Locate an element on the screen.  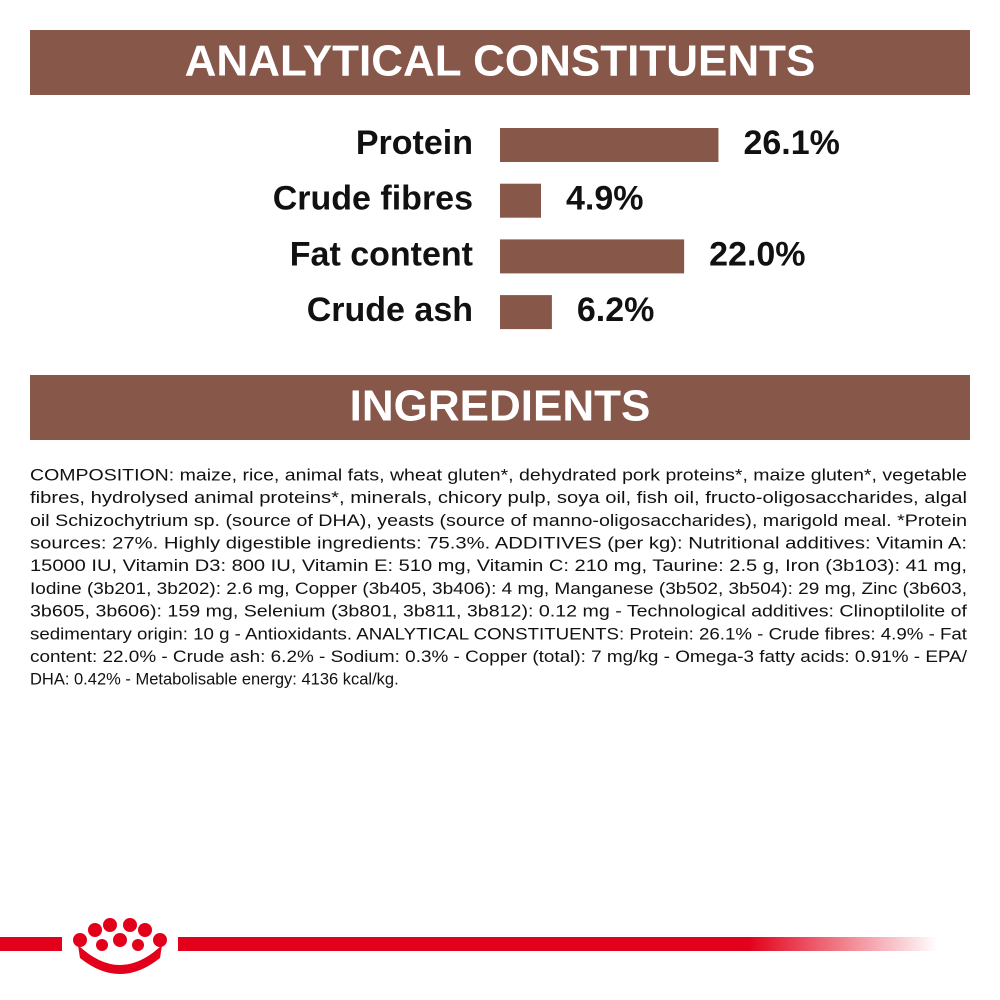
value-label: 22.0% is located at coordinates (757, 254).